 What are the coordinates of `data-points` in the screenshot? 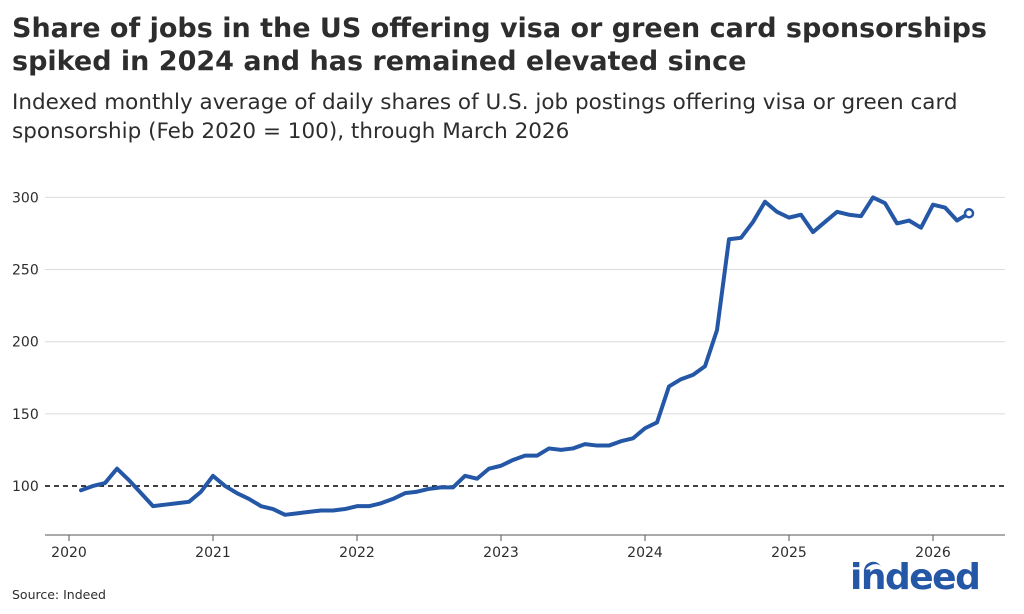 It's located at (969, 213).